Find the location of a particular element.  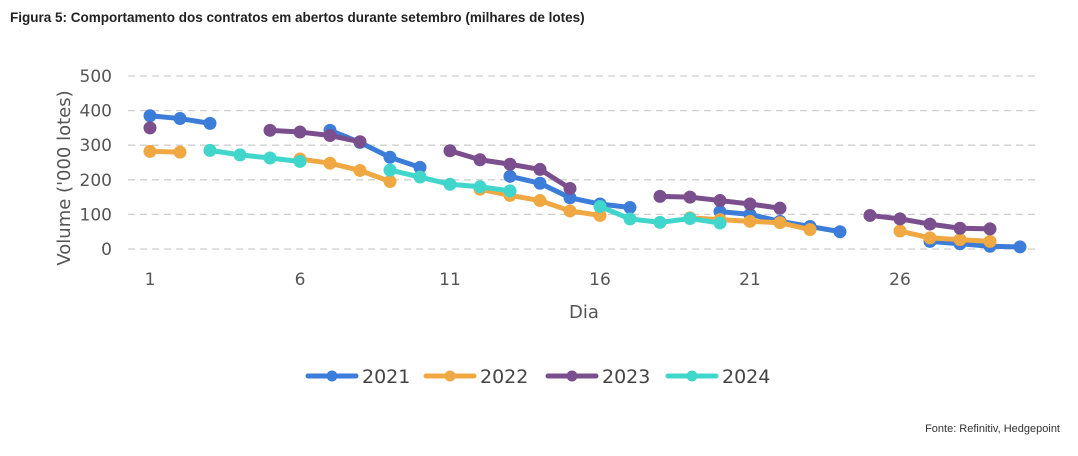

y-tick-label: 500 is located at coordinates (96, 77).